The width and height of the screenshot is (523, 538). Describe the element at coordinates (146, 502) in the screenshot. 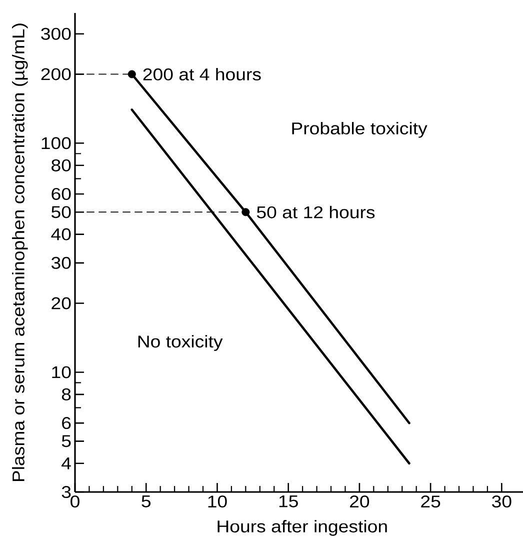

I see `x-tick-label: 5` at that location.